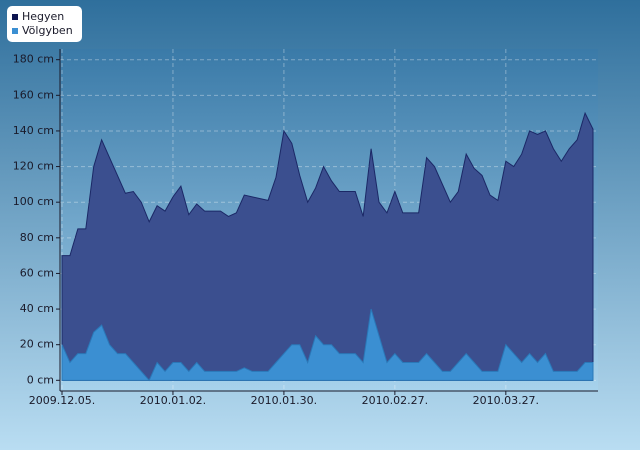 The width and height of the screenshot is (640, 450). What do you see at coordinates (173, 400) in the screenshot?
I see `x-tick-label: 2010.01.02.` at bounding box center [173, 400].